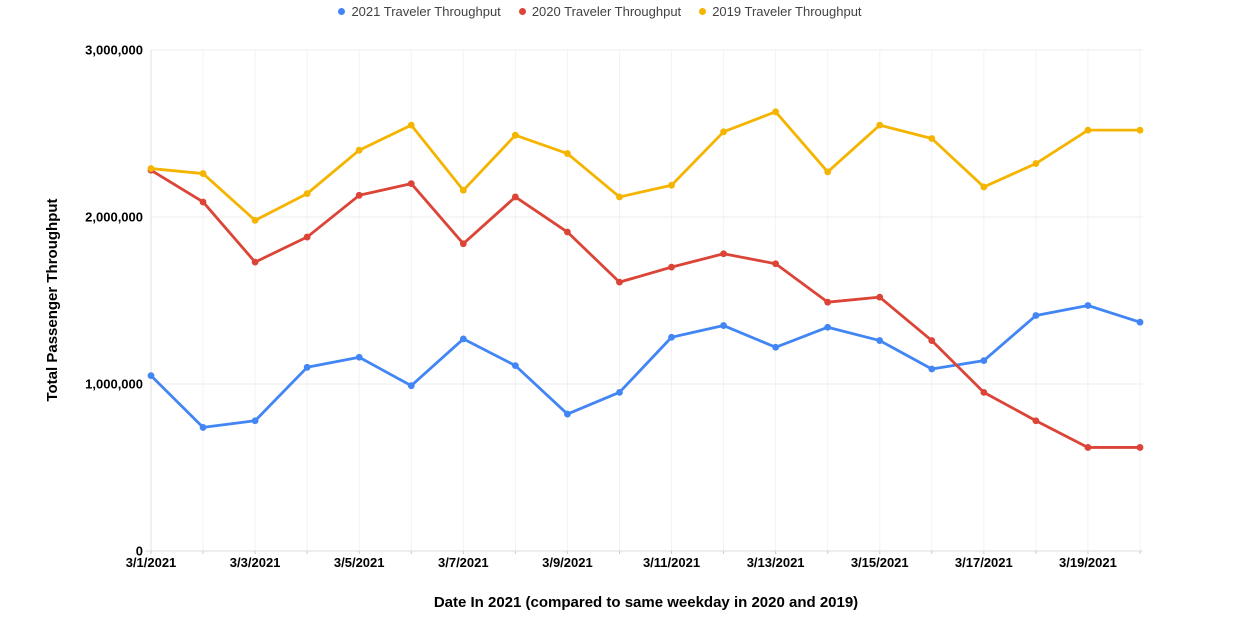 This screenshot has width=1246, height=623. Describe the element at coordinates (606, 11) in the screenshot. I see `legend-label-2020: 2020 Traveler Throughput` at that location.